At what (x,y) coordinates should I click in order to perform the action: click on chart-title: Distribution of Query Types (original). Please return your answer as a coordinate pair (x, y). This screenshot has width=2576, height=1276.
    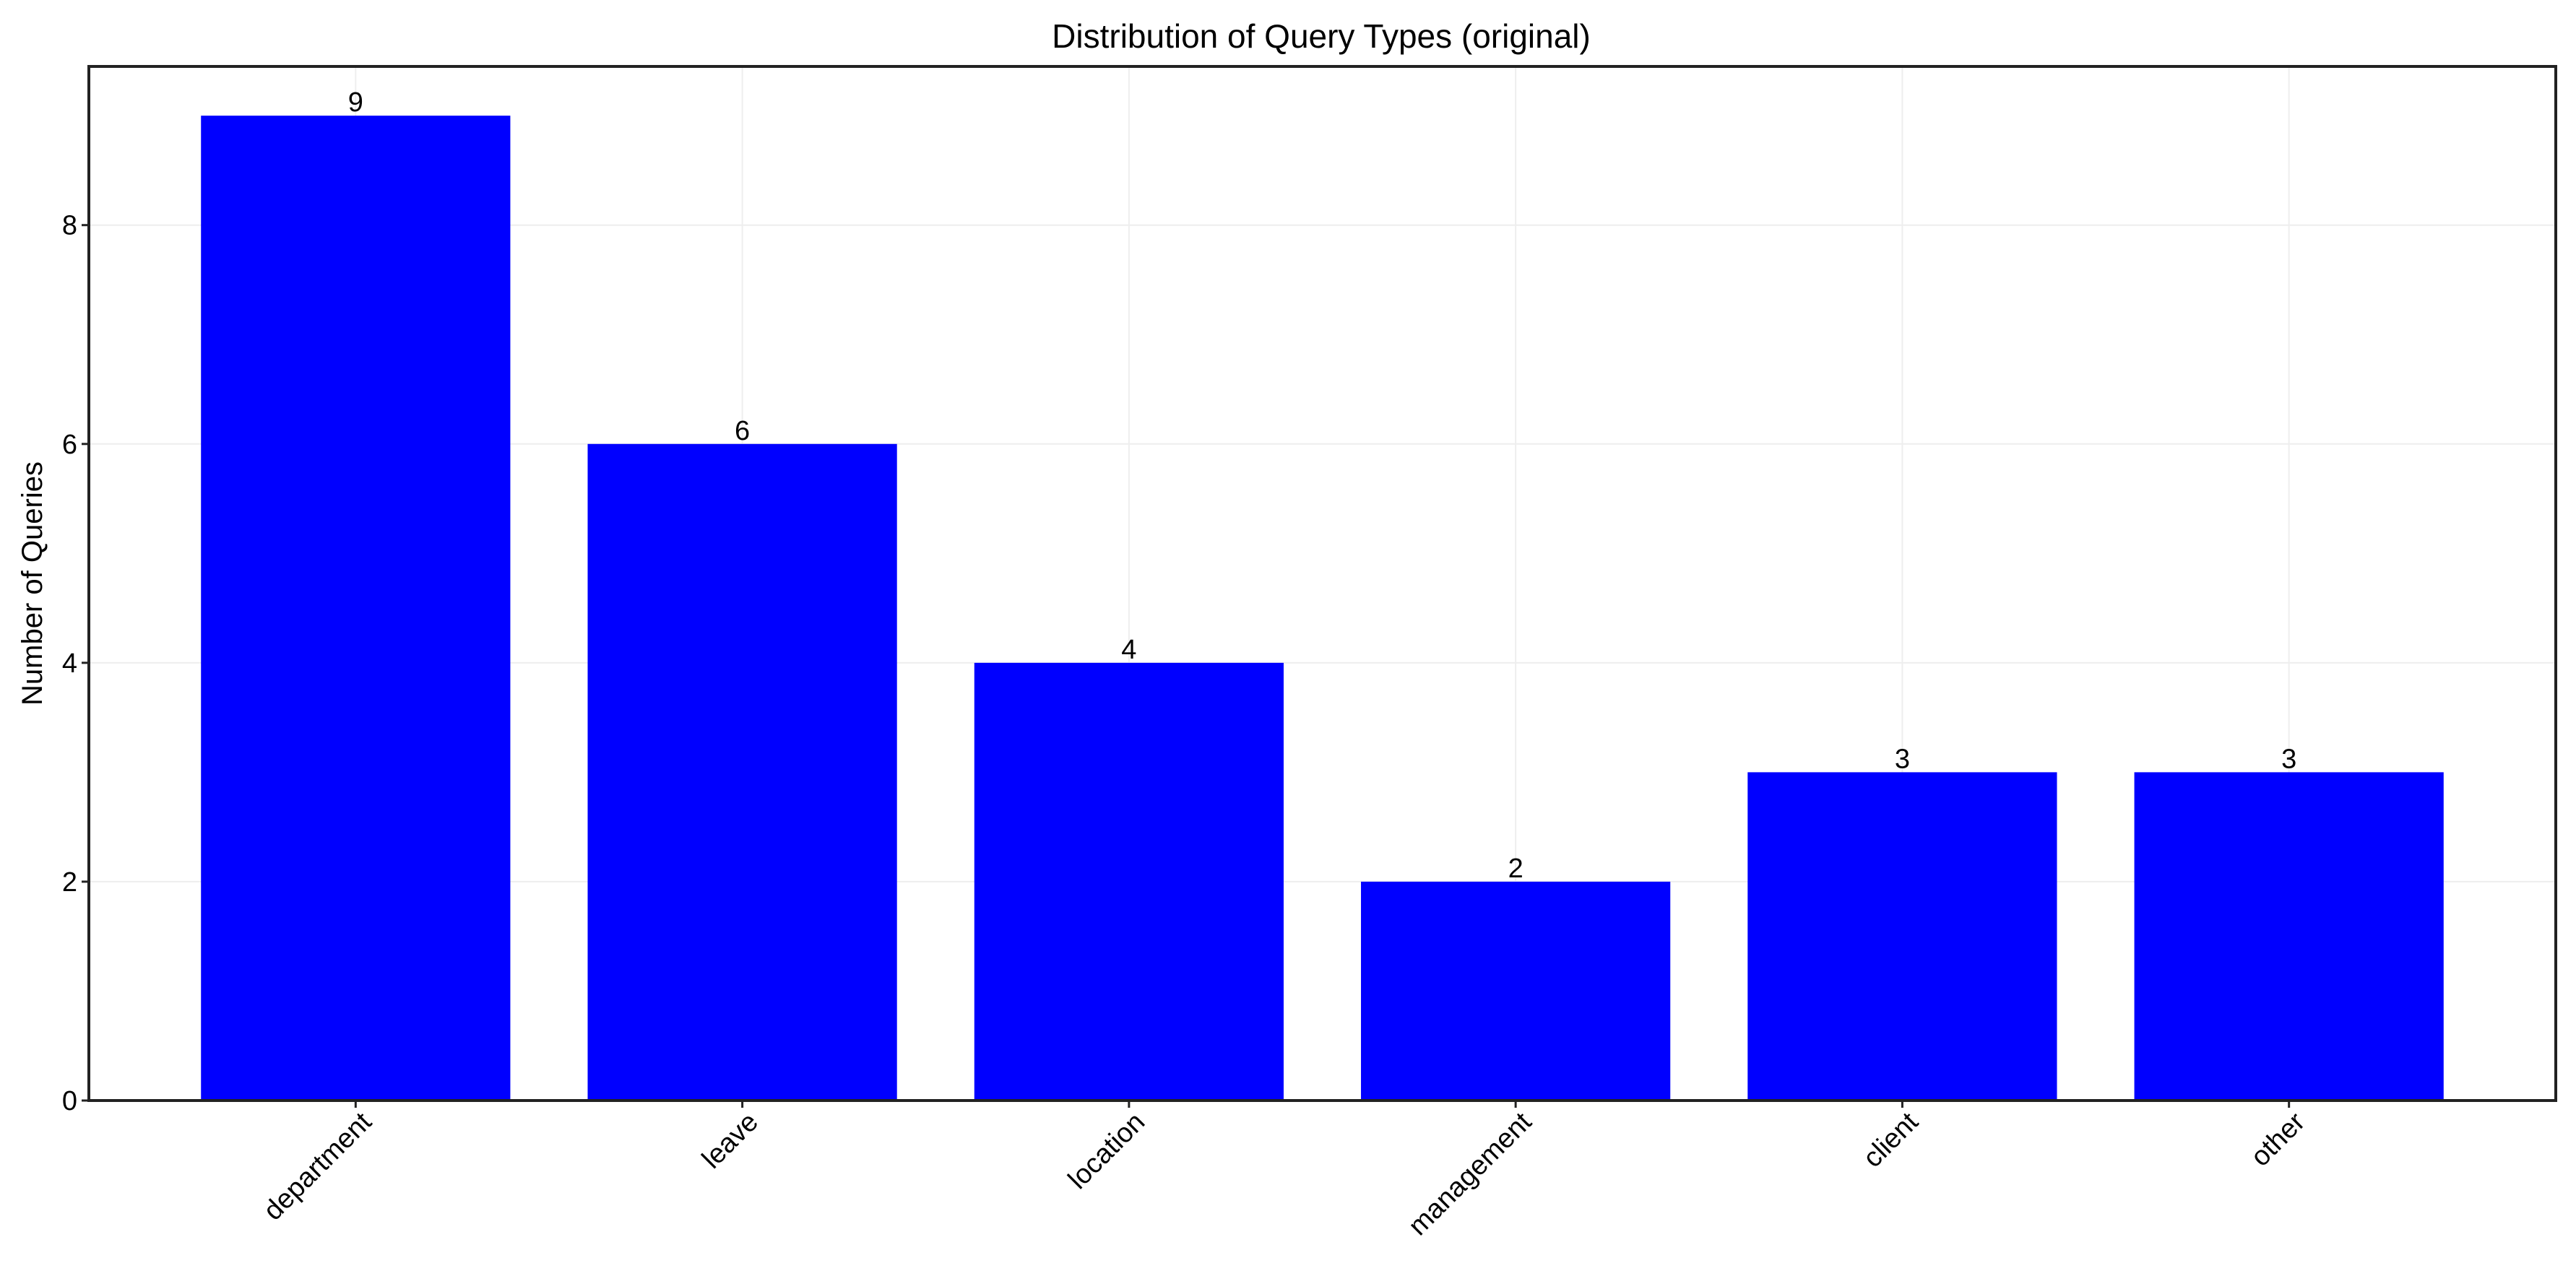
    Looking at the image, I should click on (1321, 36).